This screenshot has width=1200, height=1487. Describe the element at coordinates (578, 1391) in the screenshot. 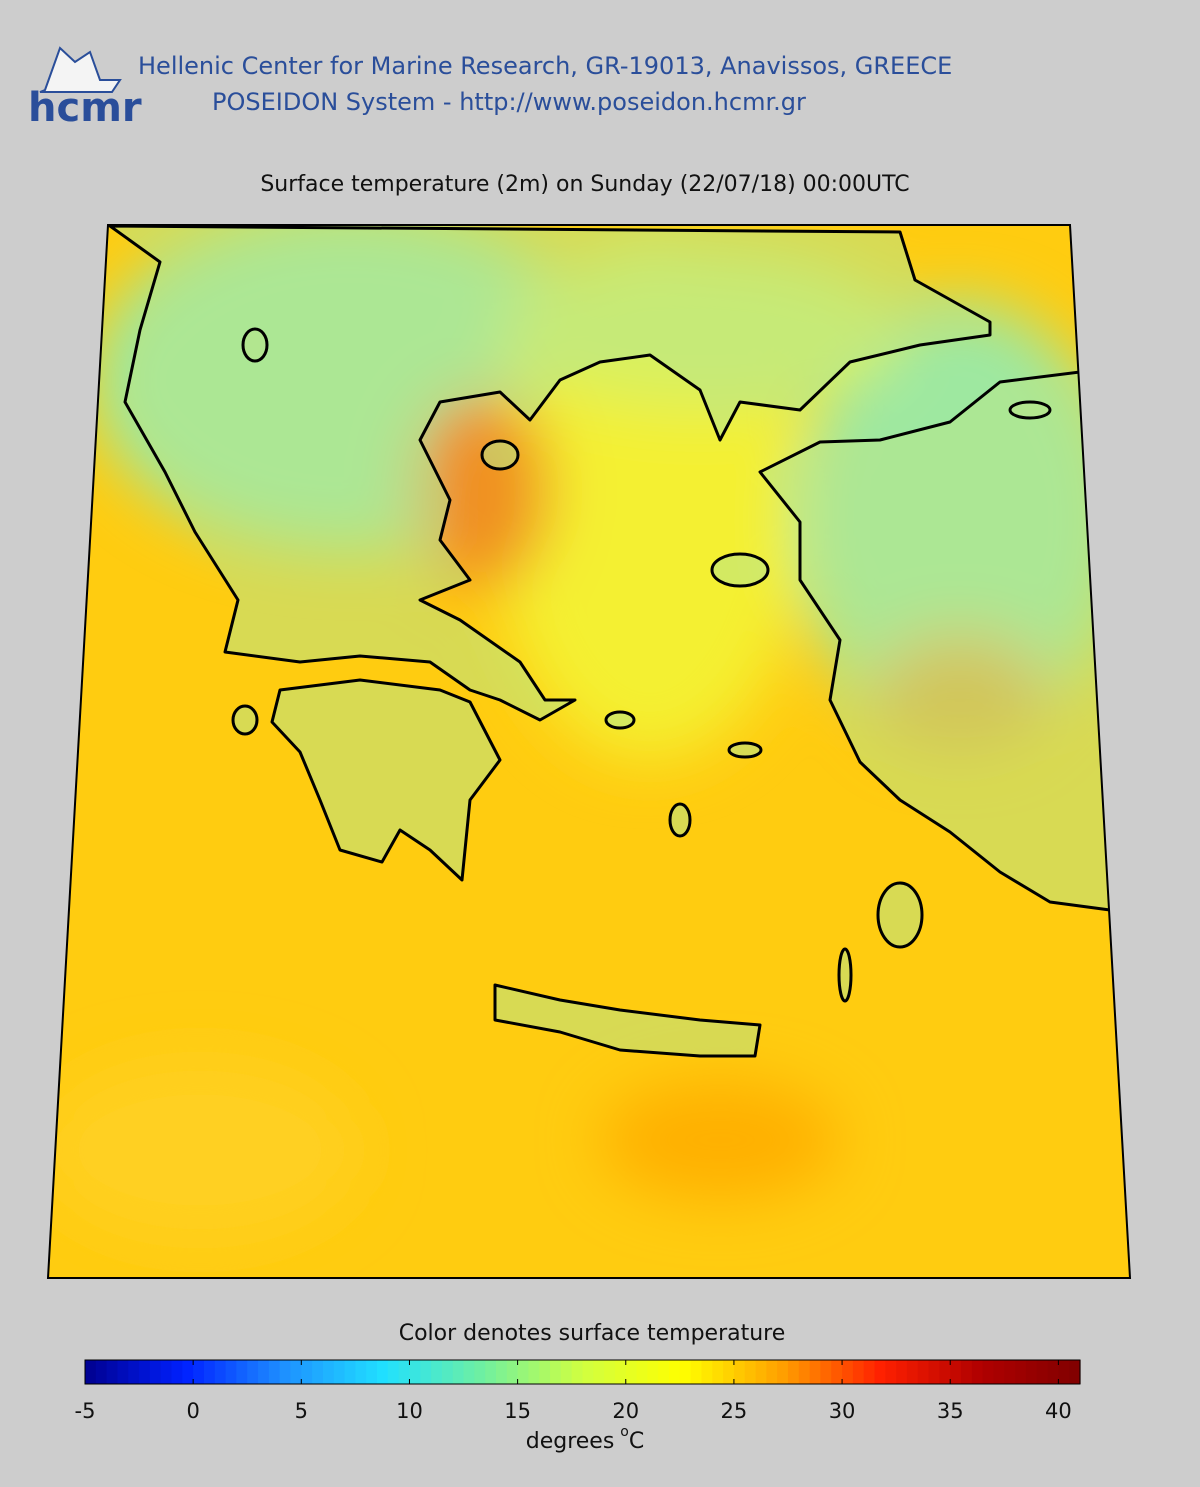

I see `colorbar: -5 0 5 10 15 20 25 30 35 40` at that location.